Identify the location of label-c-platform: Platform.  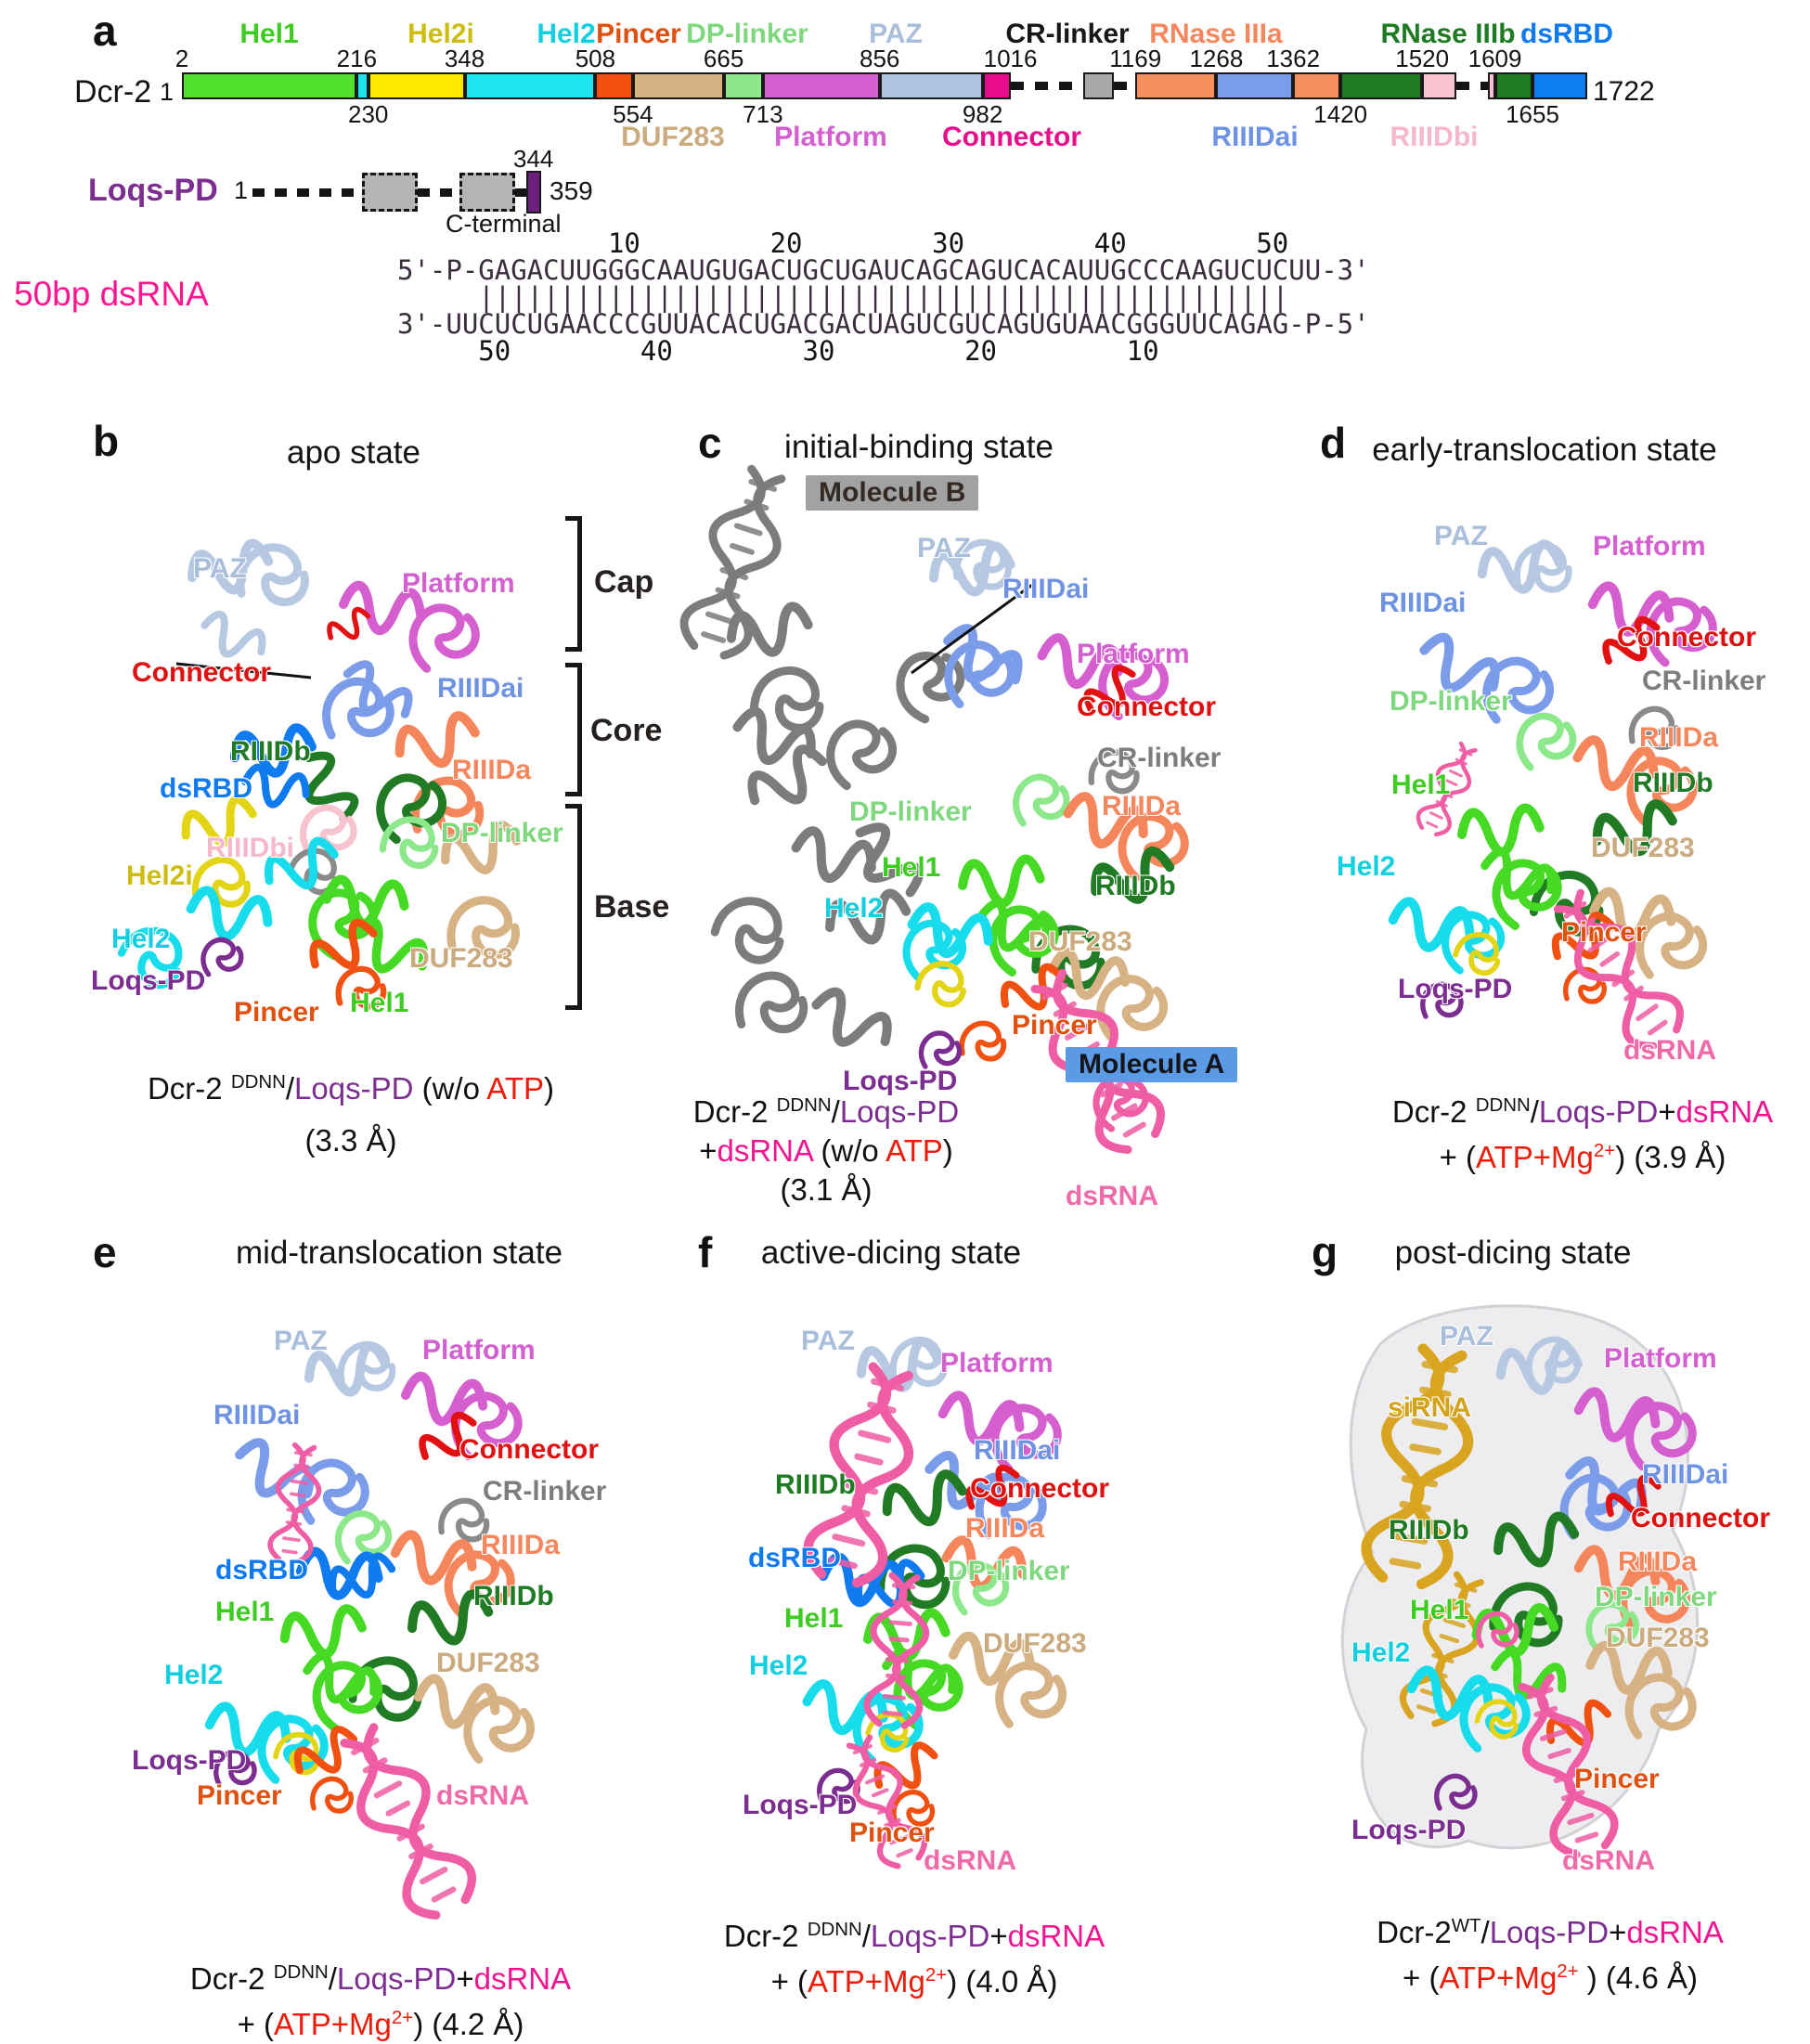
(1133, 654).